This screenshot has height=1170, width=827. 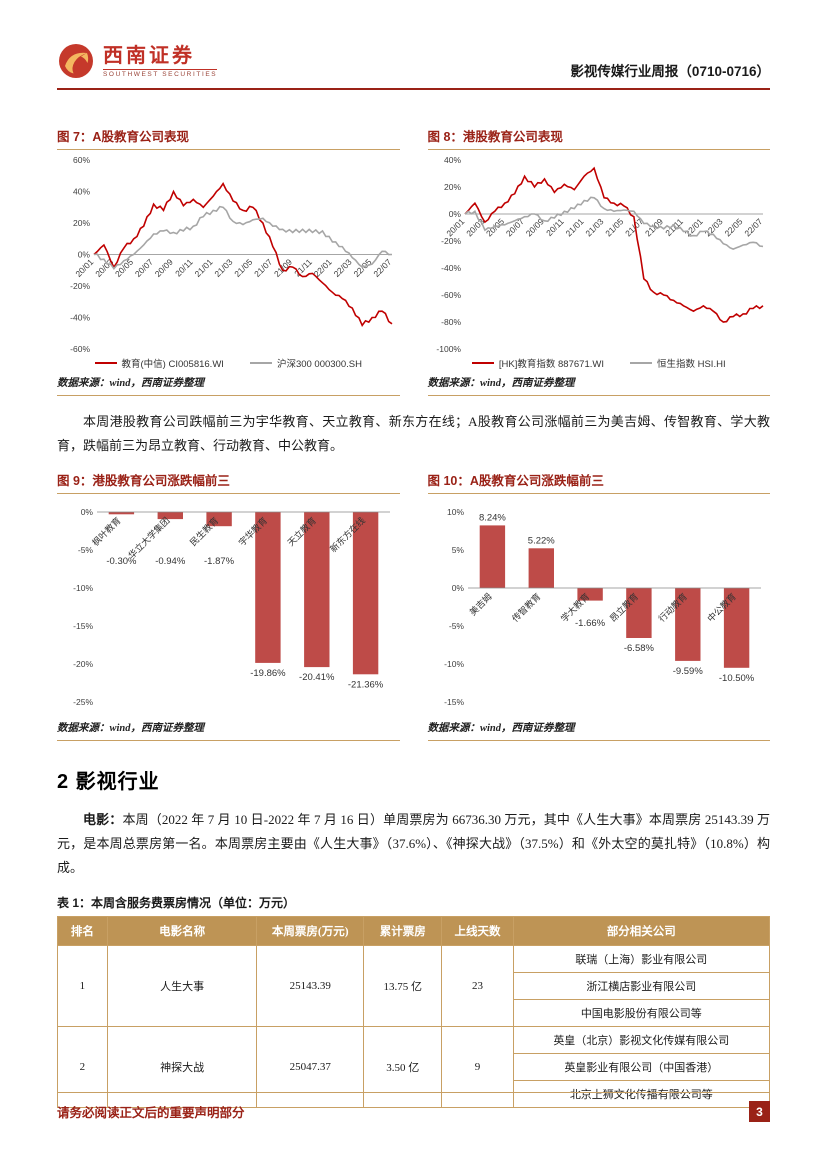 I want to click on chart-text: 10%, so click(x=454, y=512).